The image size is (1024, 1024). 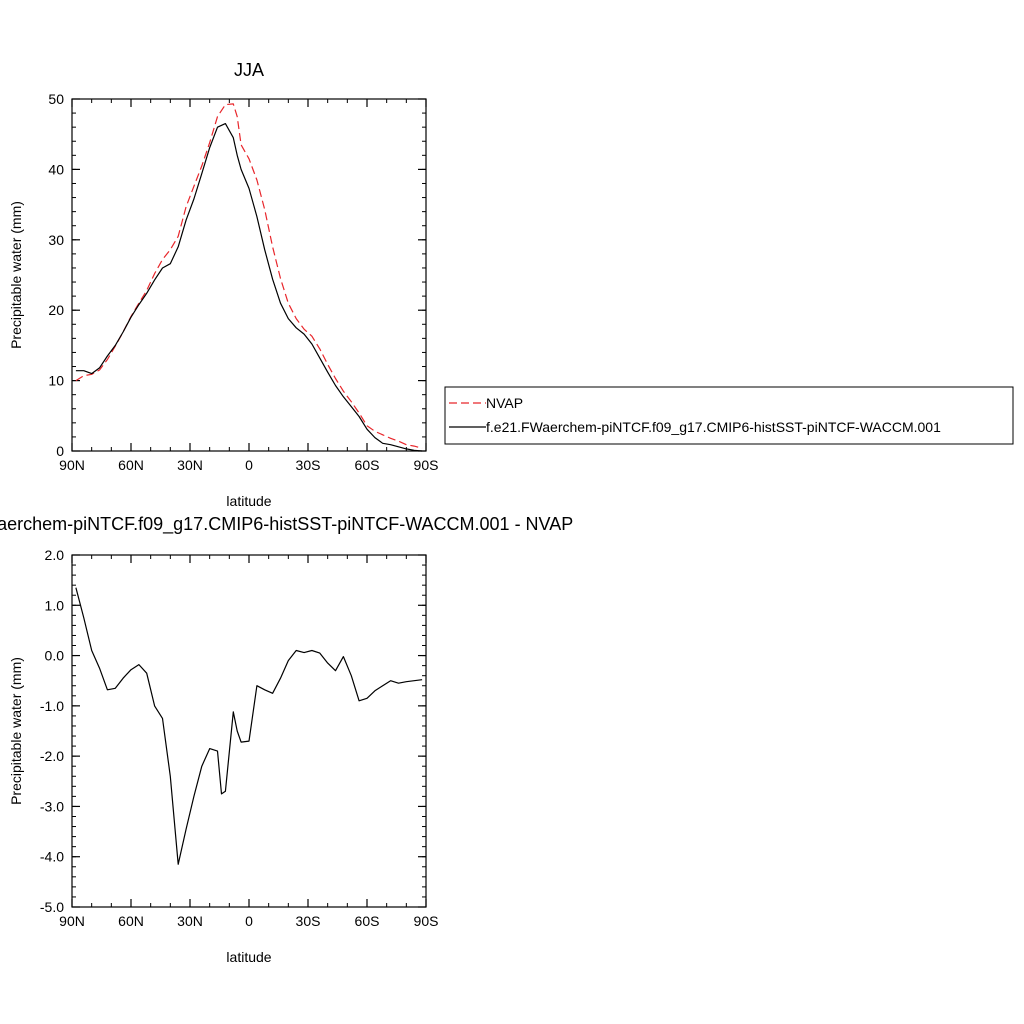 I want to click on y-tick-label: 1.0, so click(x=55, y=605).